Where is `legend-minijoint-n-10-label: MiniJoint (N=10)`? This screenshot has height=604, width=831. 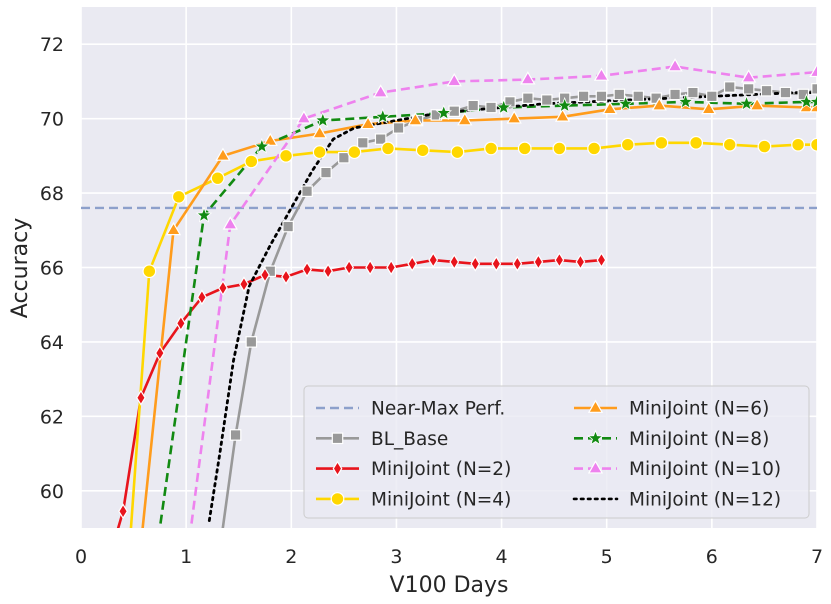 legend-minijoint-n-10-label: MiniJoint (N=10) is located at coordinates (705, 469).